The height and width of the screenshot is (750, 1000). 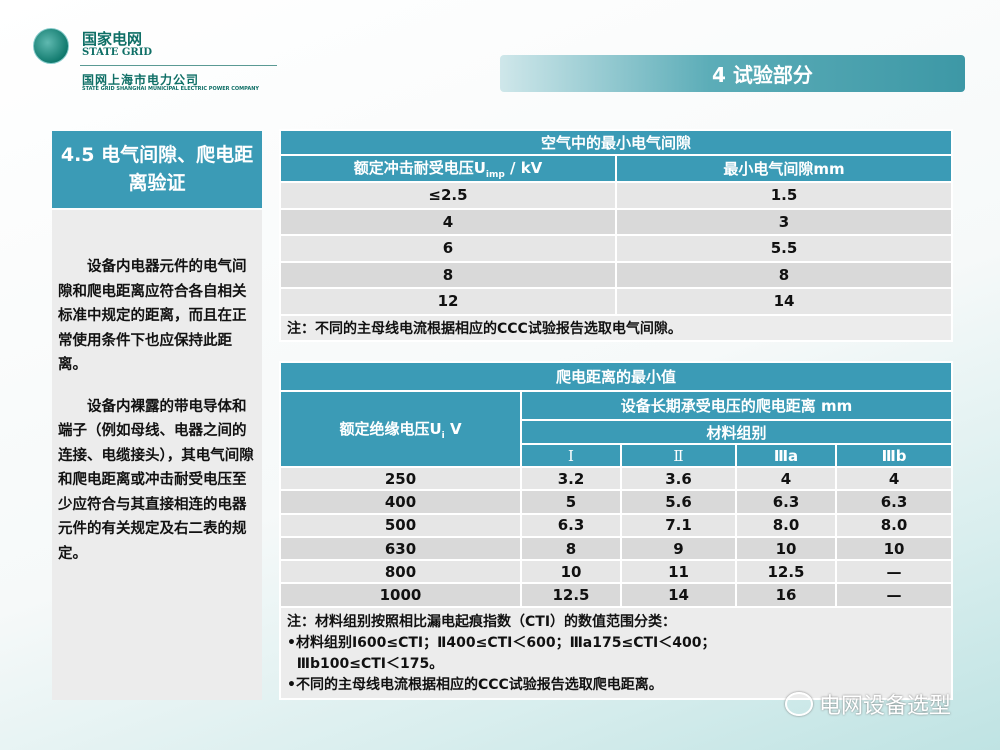 I want to click on material-group: Ⅱ, so click(x=678, y=455).